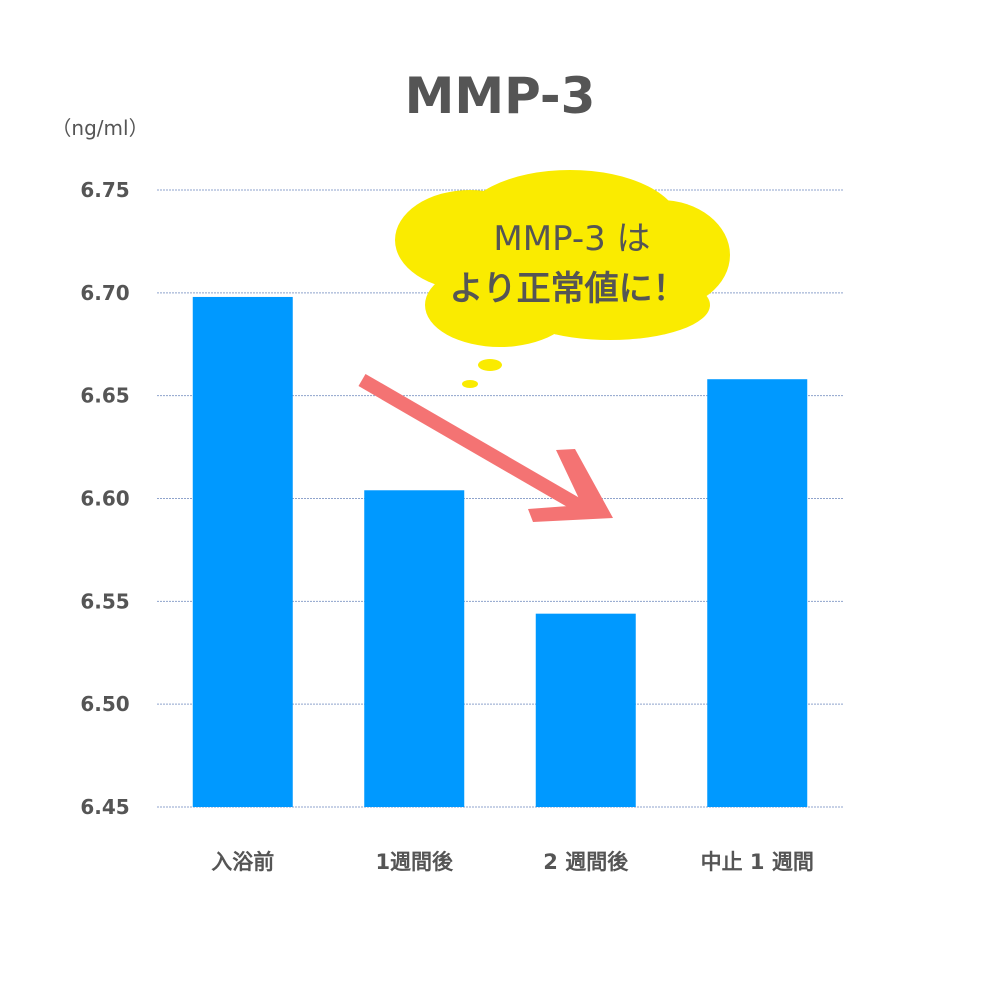 This screenshot has width=1000, height=1004. Describe the element at coordinates (104, 807) in the screenshot. I see `y-tick-label: 6.45` at that location.